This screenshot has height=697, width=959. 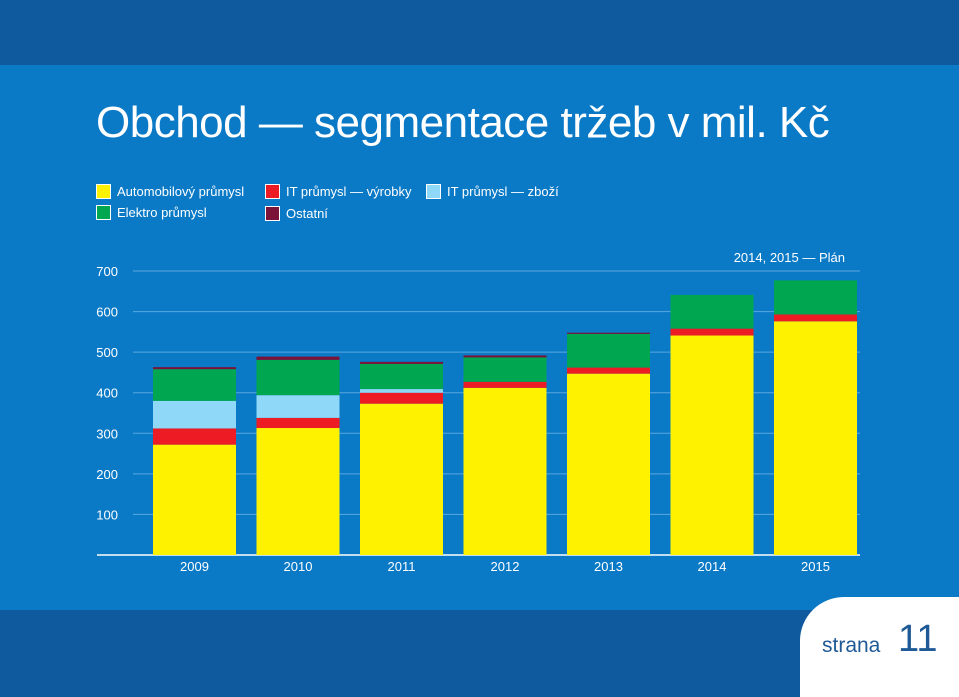 I want to click on y-tick-label: 600, so click(x=107, y=312).